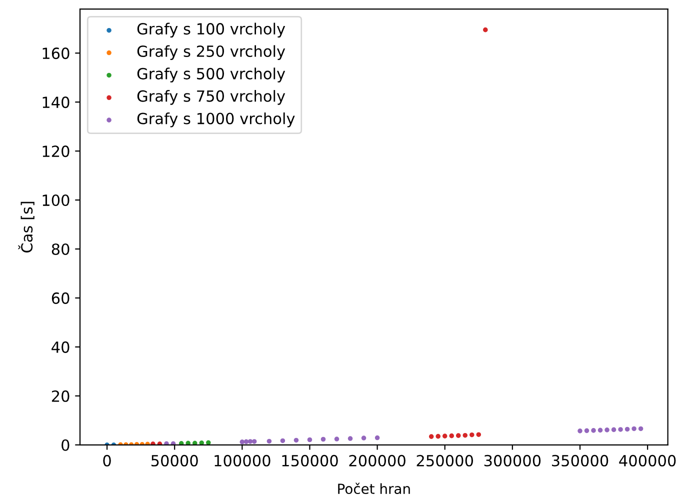 Image resolution: width=678 pixels, height=501 pixels. What do you see at coordinates (211, 52) in the screenshot?
I see `legend-label: Grafy s 250 vrcholy` at bounding box center [211, 52].